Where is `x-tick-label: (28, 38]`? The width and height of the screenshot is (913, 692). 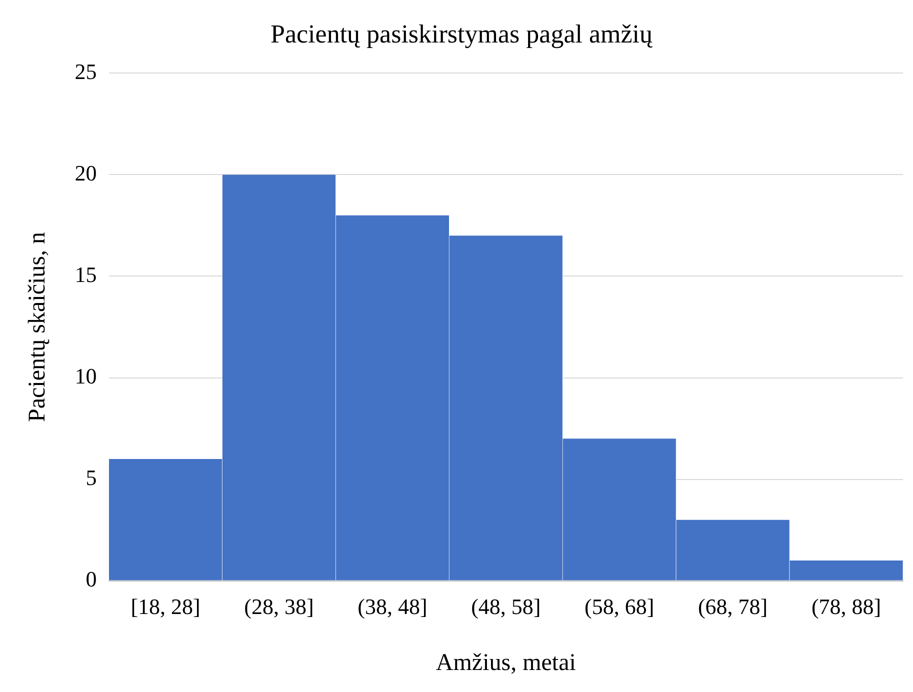 x-tick-label: (28, 38] is located at coordinates (279, 606).